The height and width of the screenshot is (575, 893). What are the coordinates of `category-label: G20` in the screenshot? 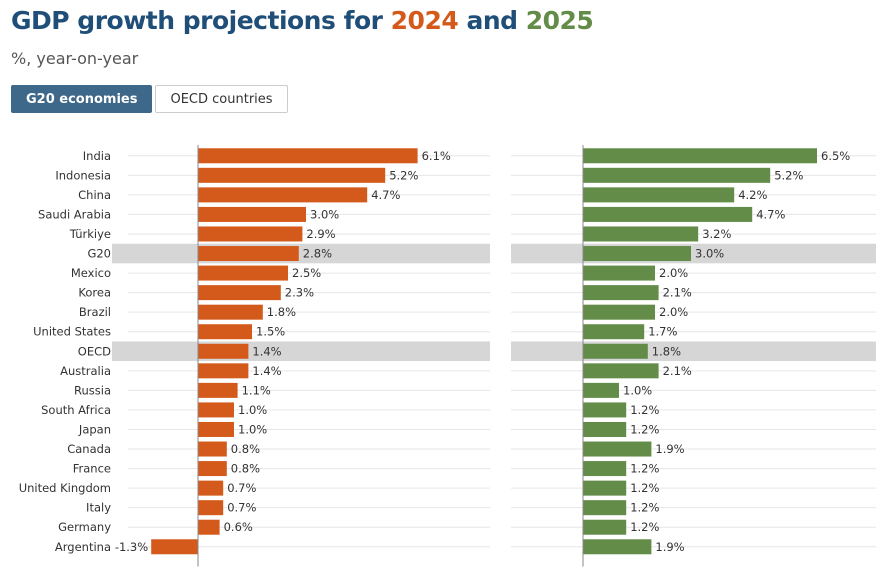 It's located at (99, 254).